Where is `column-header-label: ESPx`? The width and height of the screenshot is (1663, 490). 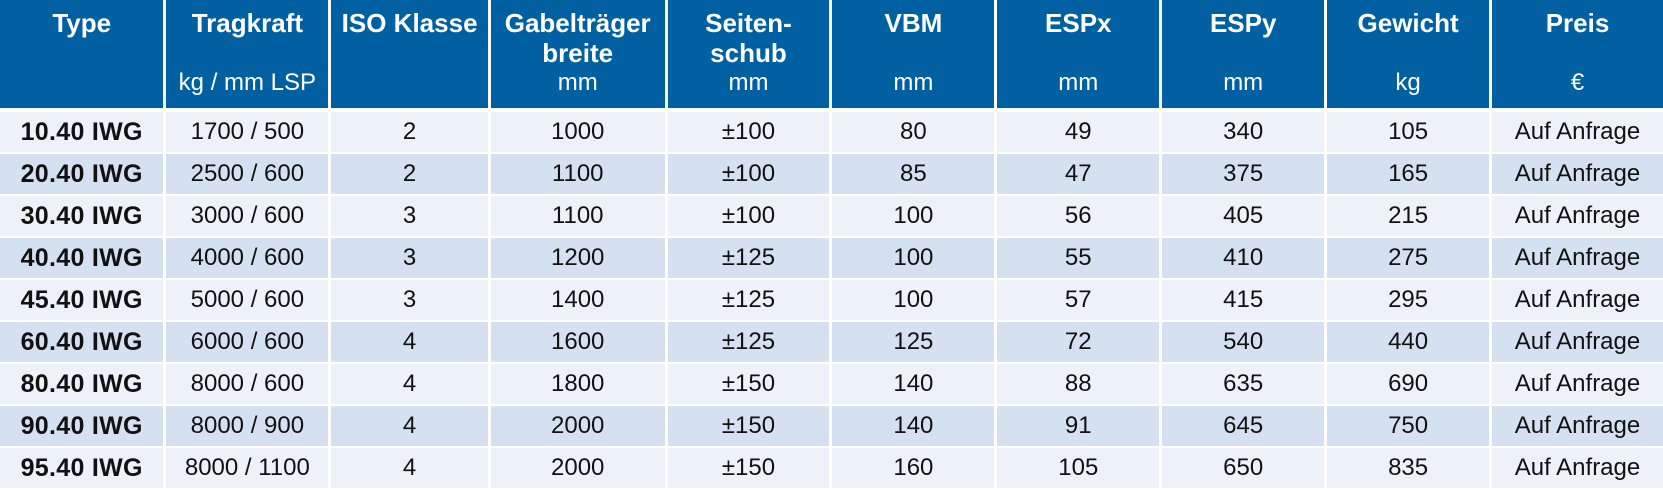
column-header-label: ESPx is located at coordinates (1078, 23).